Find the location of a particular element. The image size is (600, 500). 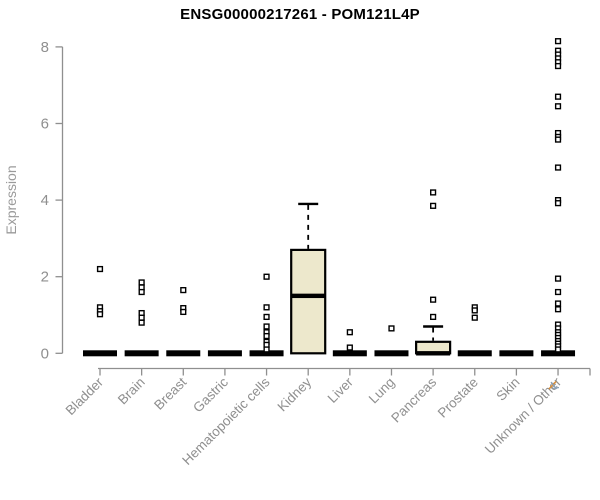

box-breast is located at coordinates (183, 322).